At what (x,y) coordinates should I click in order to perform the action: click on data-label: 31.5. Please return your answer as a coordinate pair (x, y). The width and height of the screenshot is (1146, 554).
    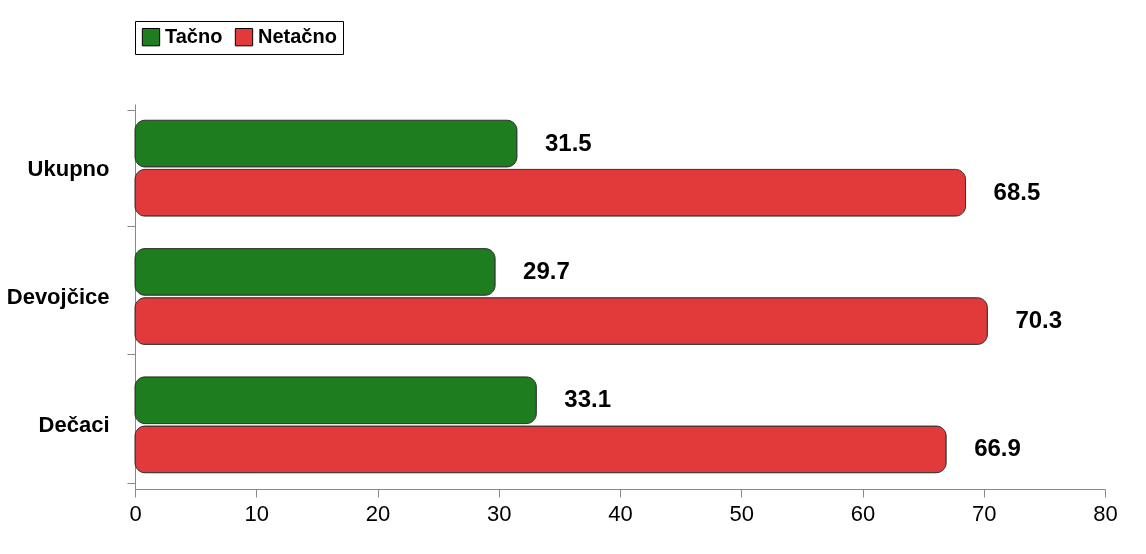
    Looking at the image, I should click on (568, 142).